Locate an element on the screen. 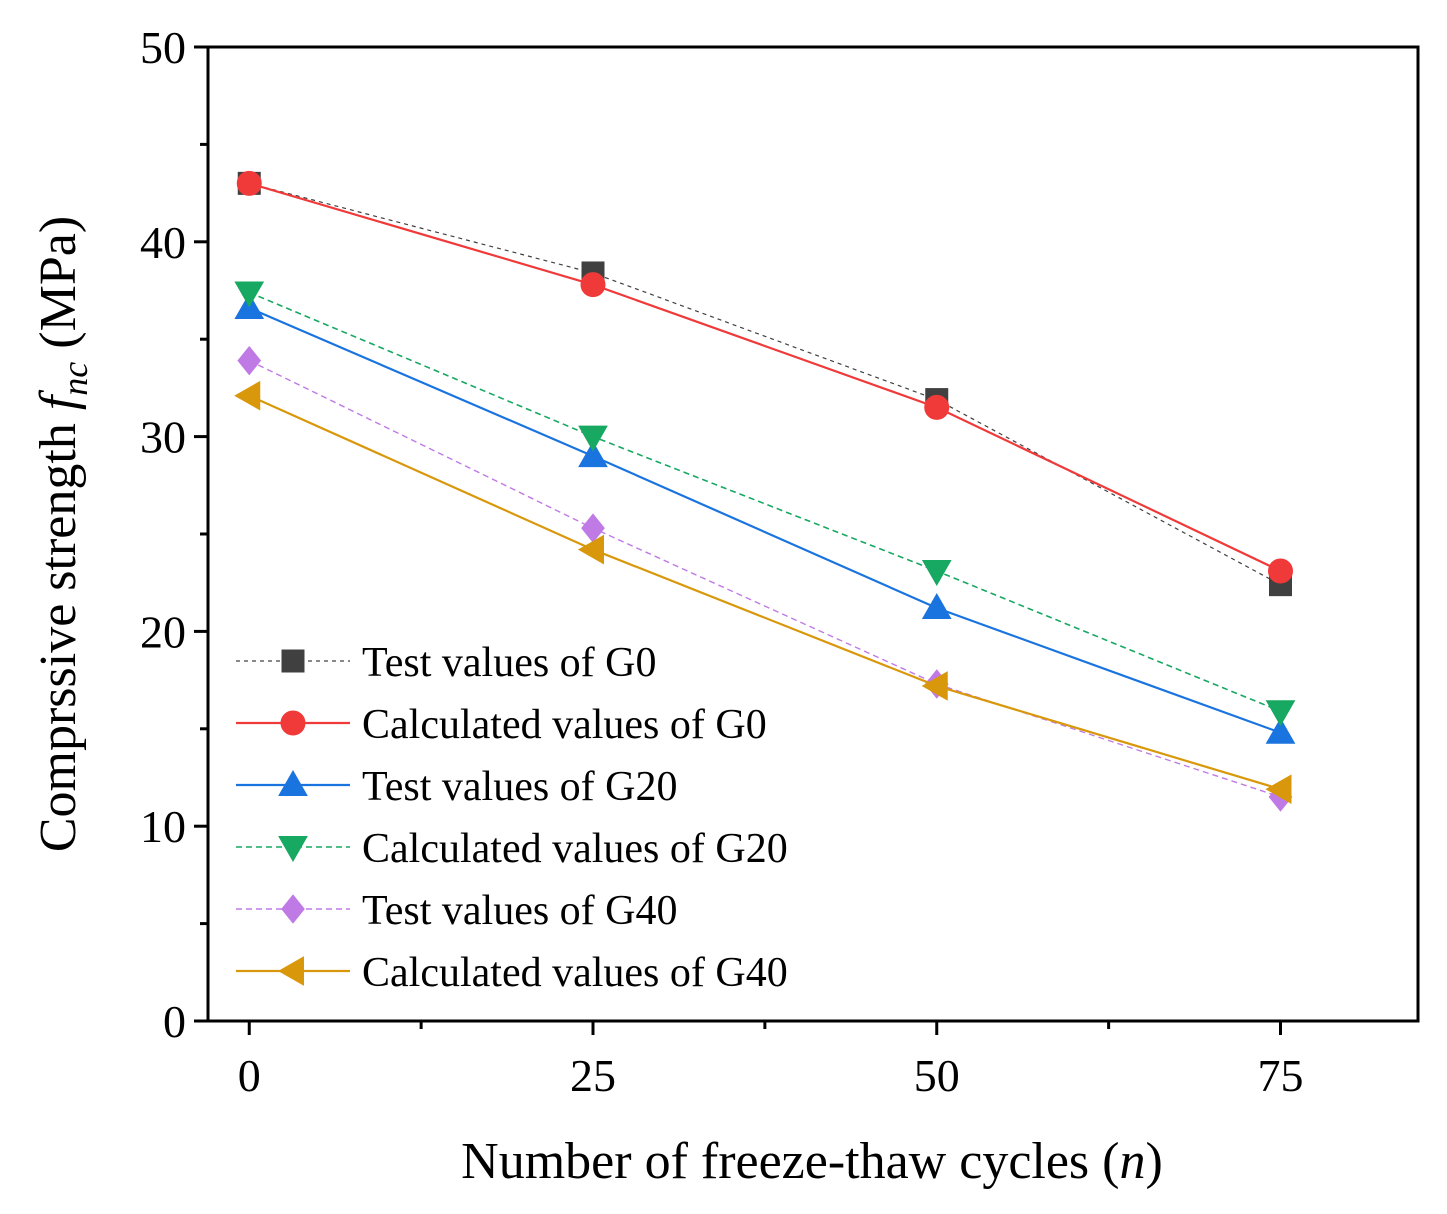 The width and height of the screenshot is (1447, 1214). y-tick-label: 40 is located at coordinates (163, 242).